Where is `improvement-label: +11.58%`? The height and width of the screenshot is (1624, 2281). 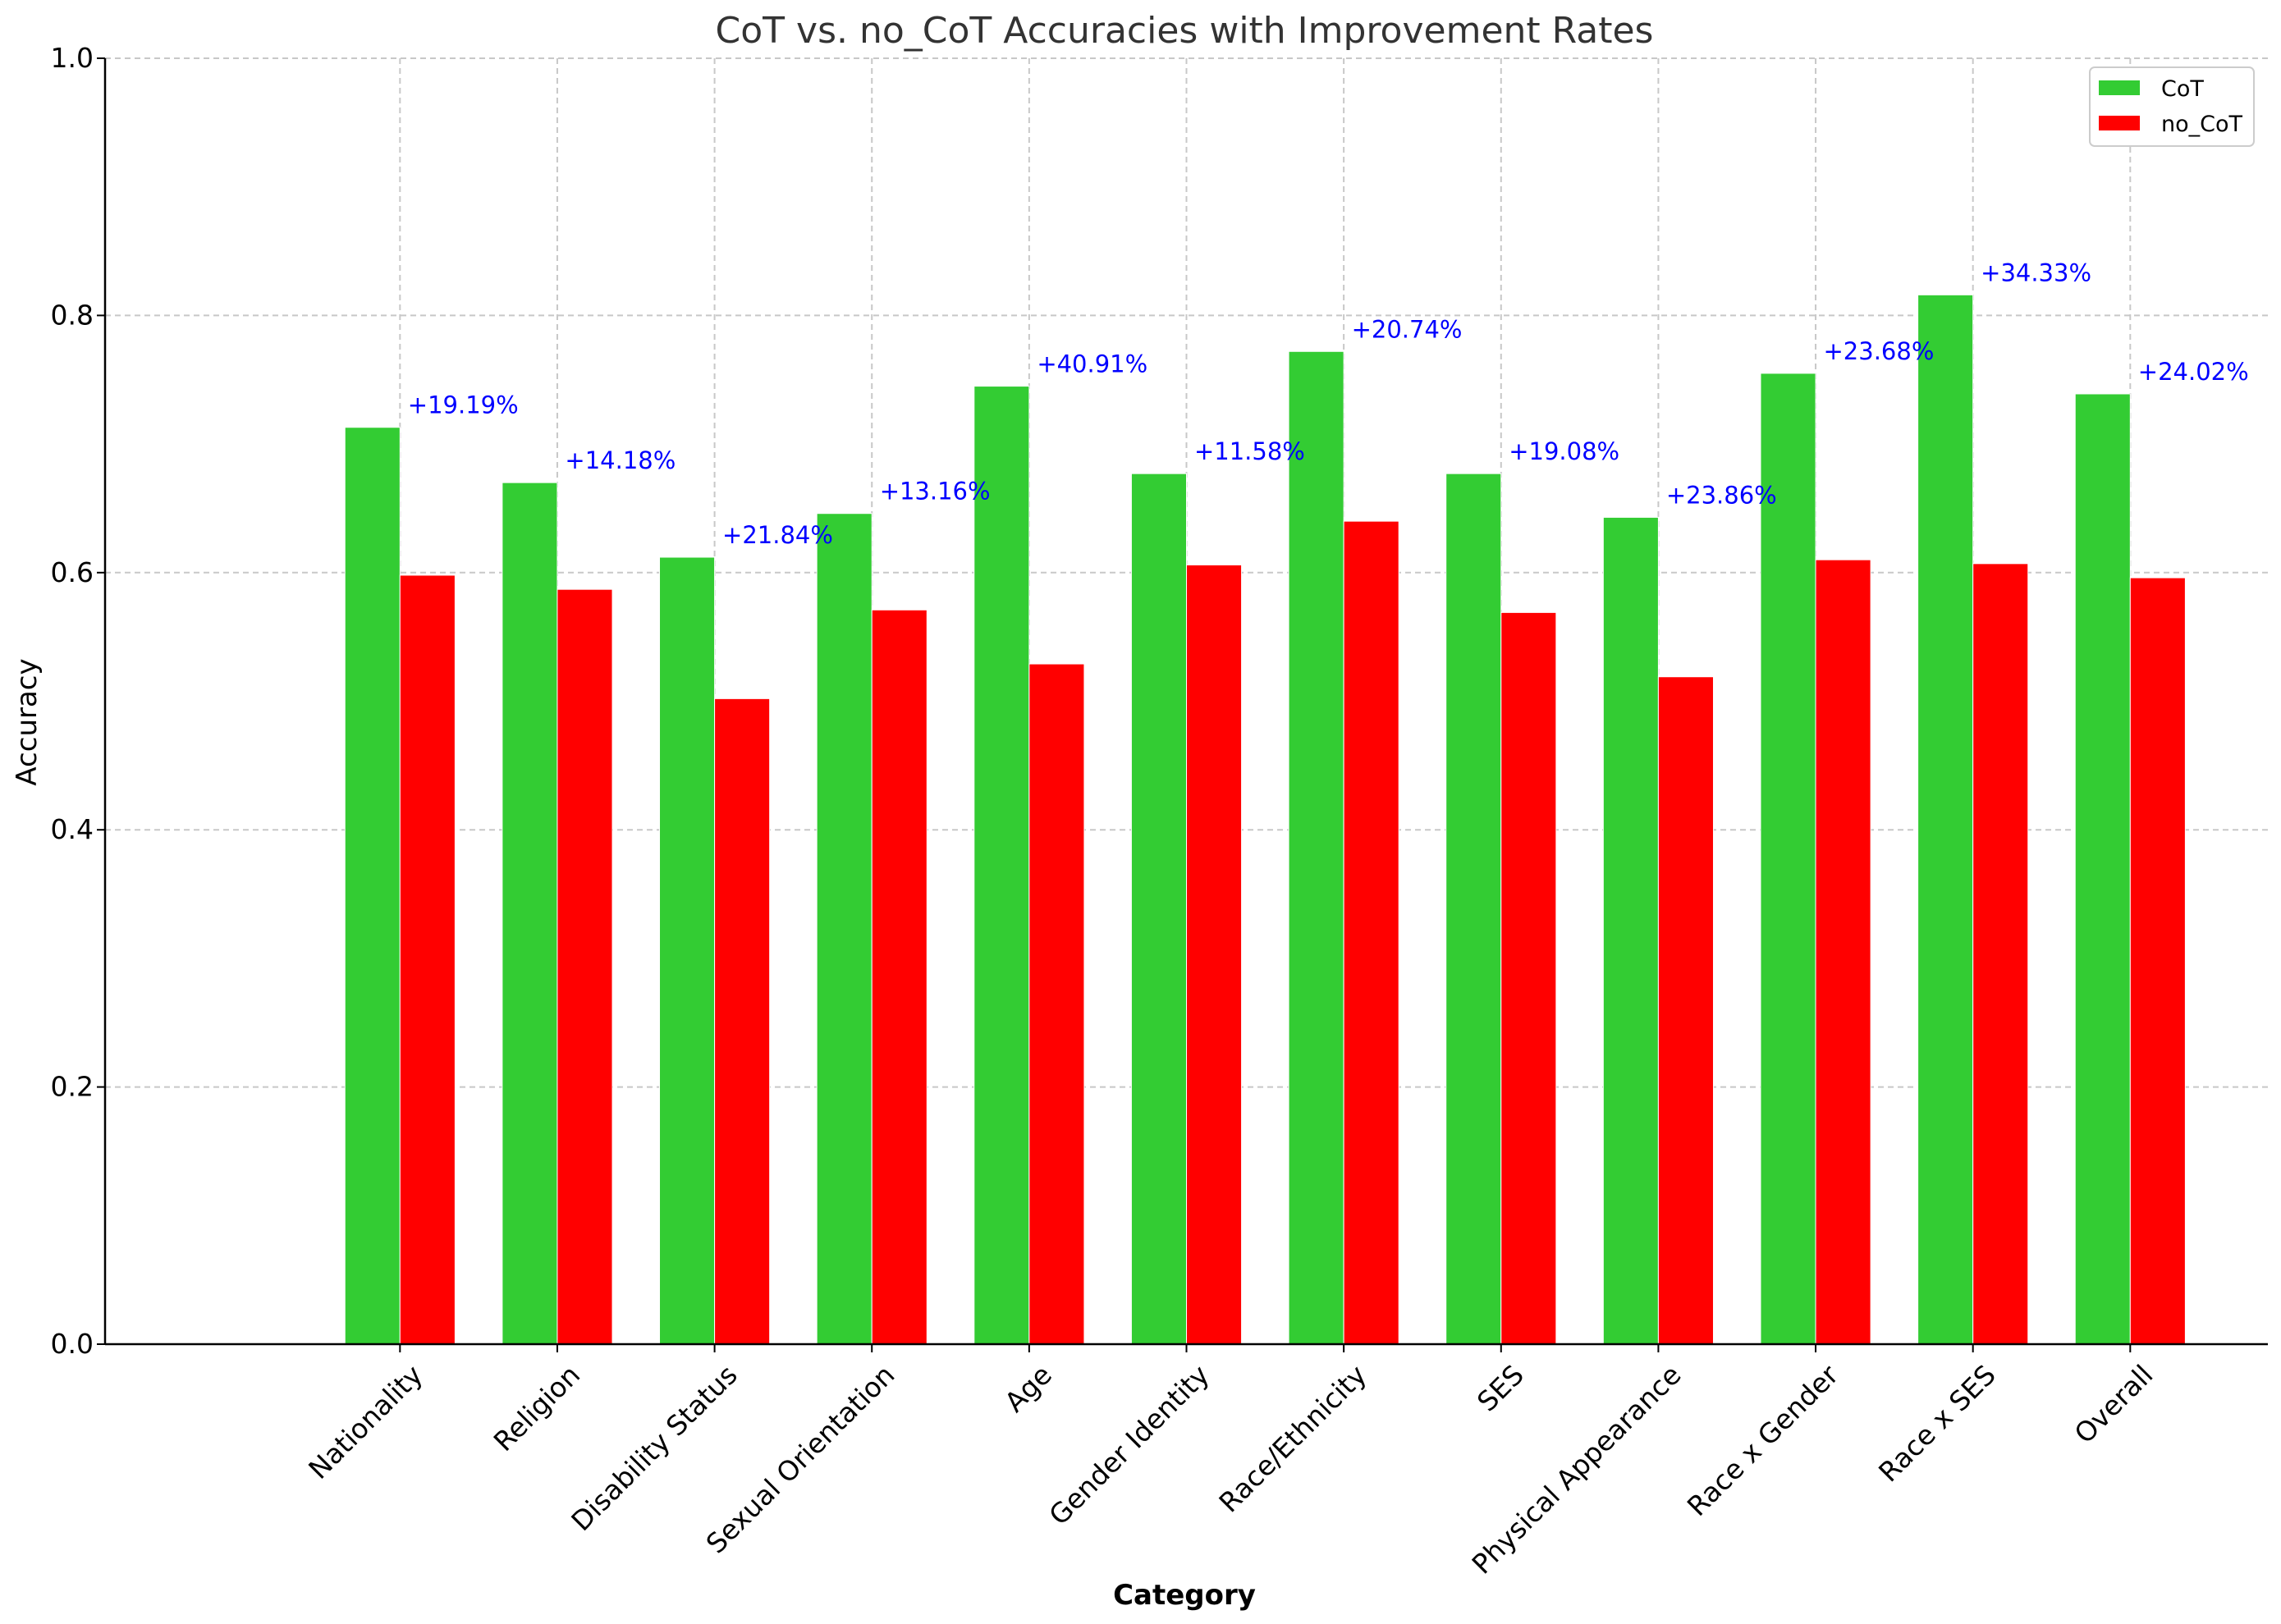
improvement-label: +11.58% is located at coordinates (1249, 451).